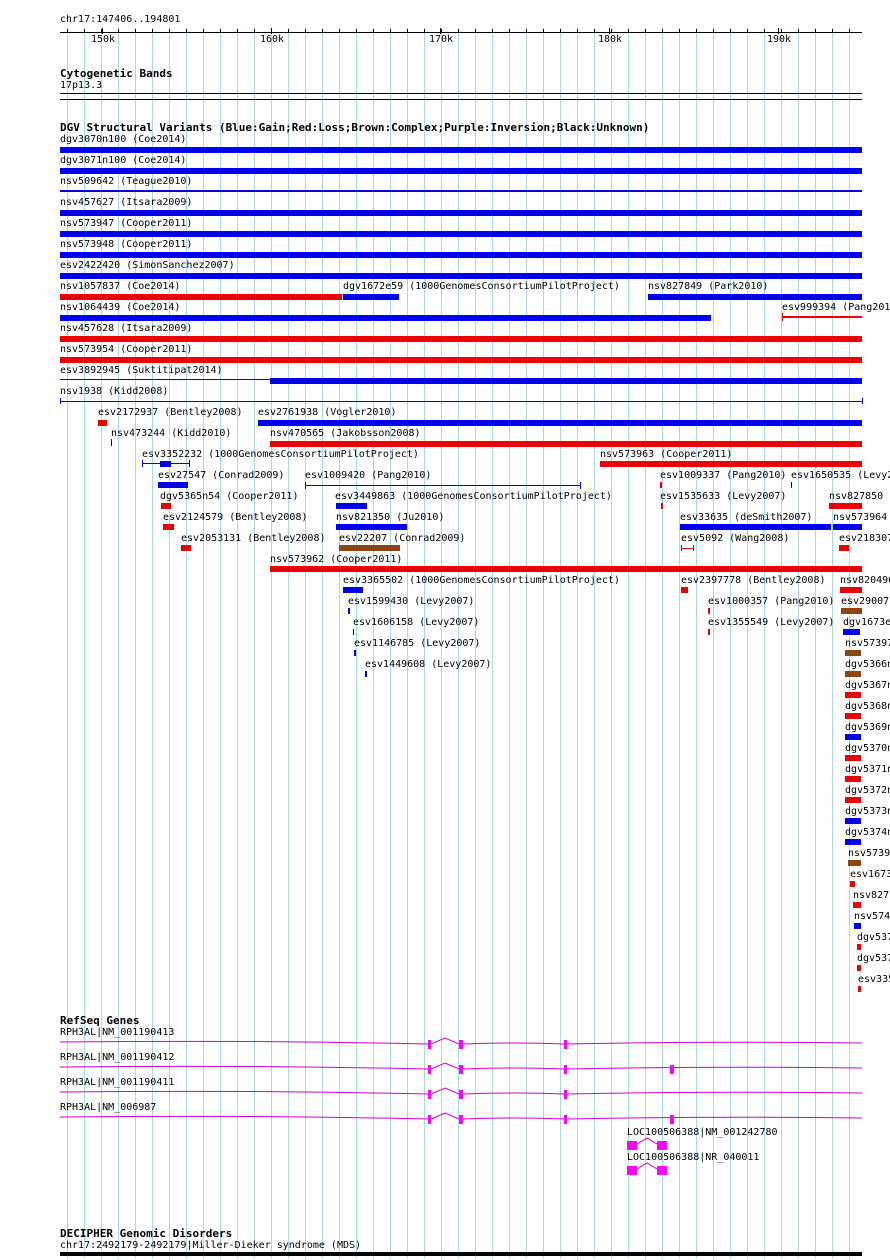 The width and height of the screenshot is (890, 1260). I want to click on variant-label: esv2053131 (Bentley2008), so click(253, 538).